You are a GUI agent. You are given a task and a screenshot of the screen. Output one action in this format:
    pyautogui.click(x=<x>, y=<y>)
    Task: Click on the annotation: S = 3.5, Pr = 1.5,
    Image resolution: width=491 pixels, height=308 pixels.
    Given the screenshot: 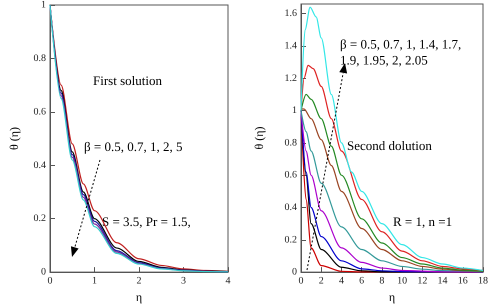 What is the action you would take?
    pyautogui.click(x=146, y=221)
    